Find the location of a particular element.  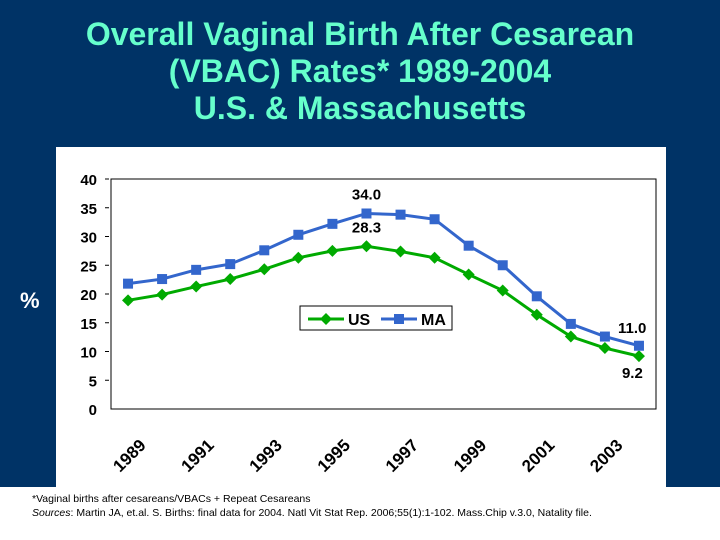

data-label: 34.0 is located at coordinates (366, 195).